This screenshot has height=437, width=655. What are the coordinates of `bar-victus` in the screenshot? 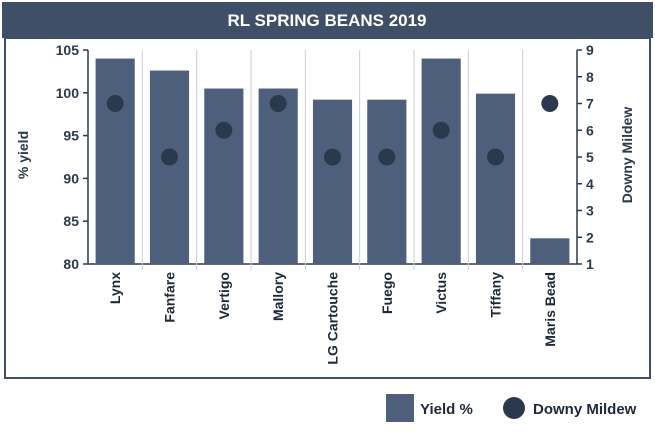 It's located at (441, 161).